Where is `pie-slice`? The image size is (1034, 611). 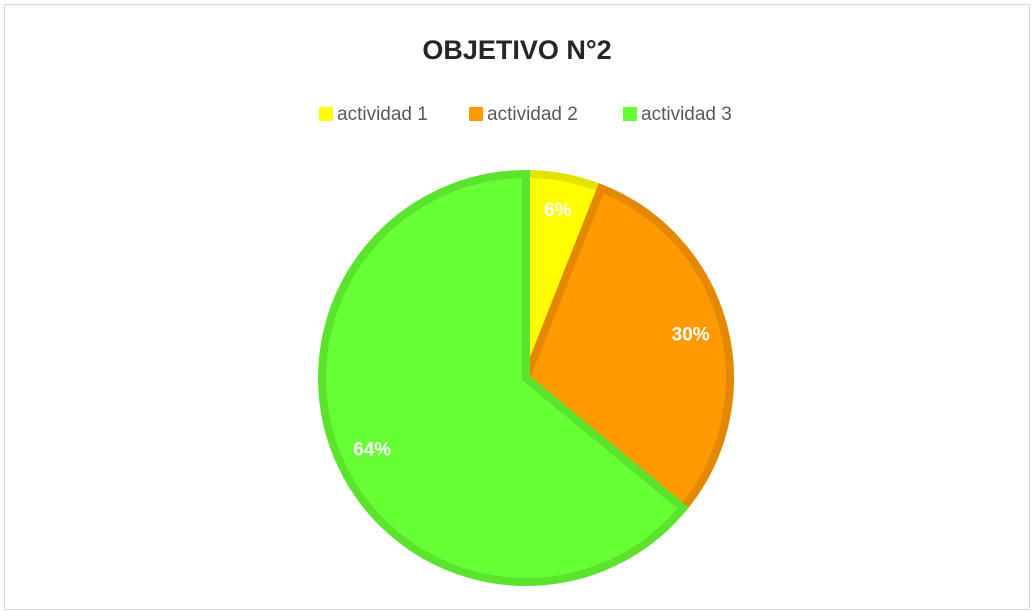 pie-slice is located at coordinates (627, 348).